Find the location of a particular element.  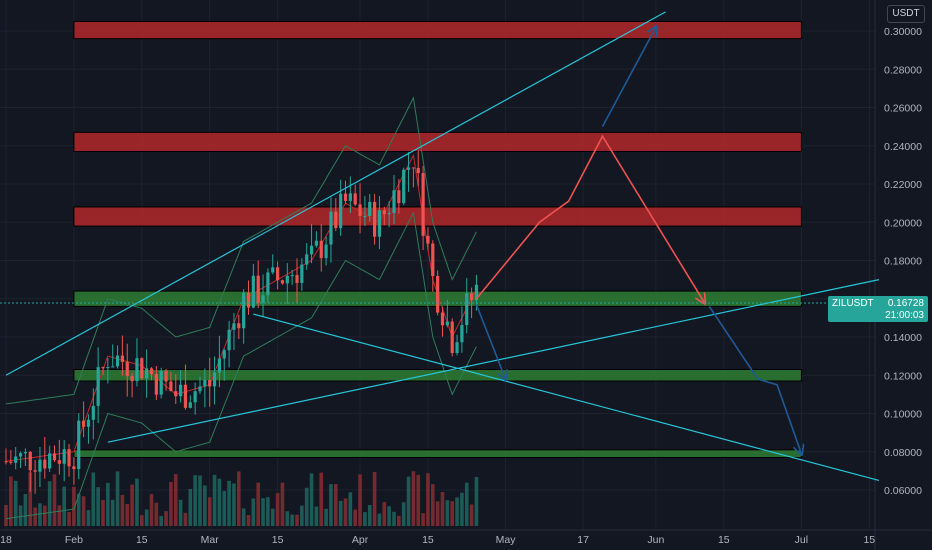

last-price-tag: ZILUSDT 0.16728 21:00:03 is located at coordinates (878, 309).